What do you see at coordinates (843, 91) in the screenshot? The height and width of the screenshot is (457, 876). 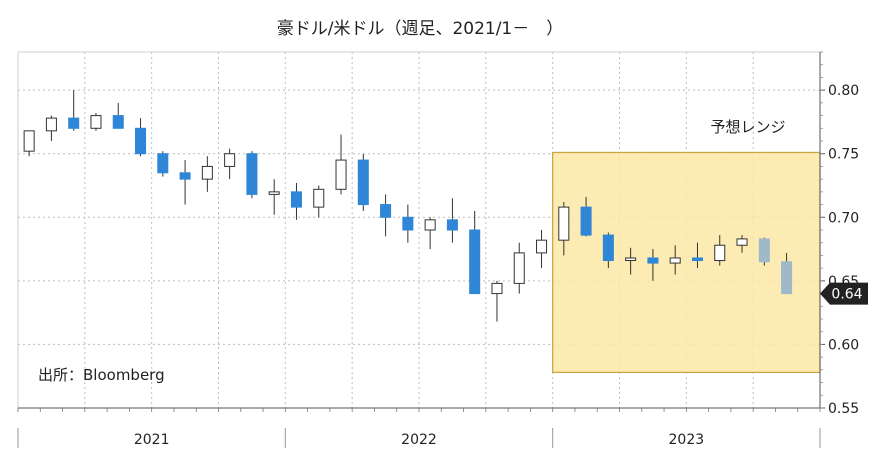 I see `y-tick-label: 0.80` at bounding box center [843, 91].